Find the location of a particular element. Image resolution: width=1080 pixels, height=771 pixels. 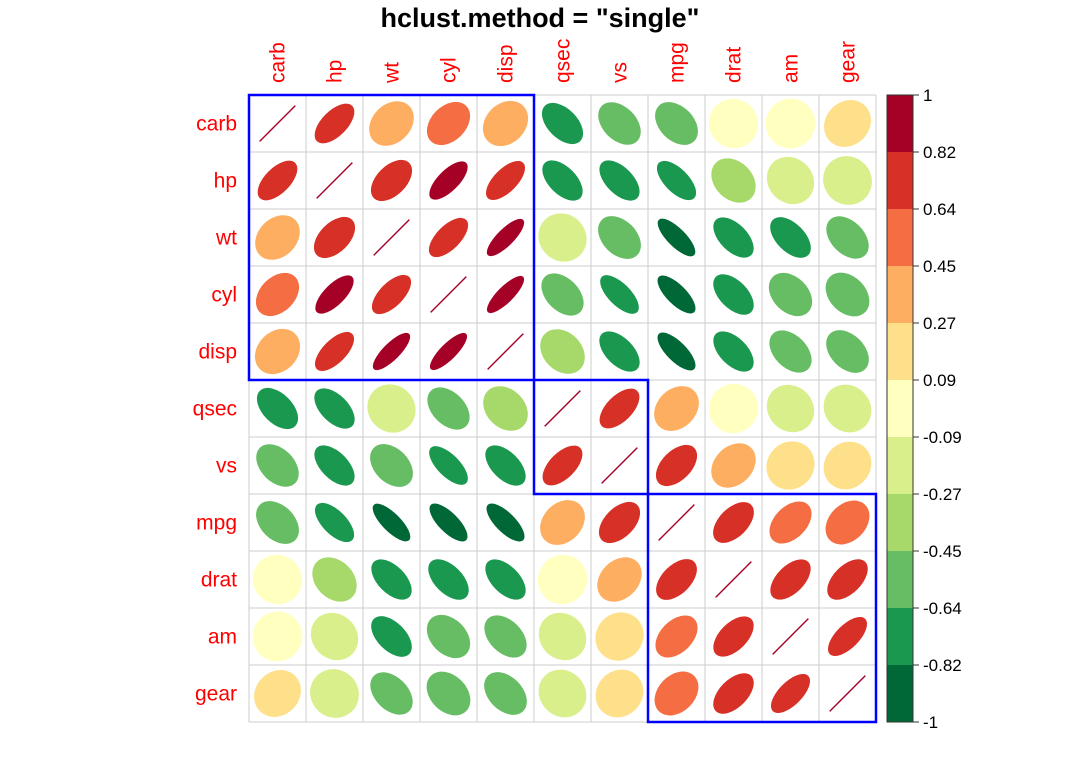

legend-tick-label: -1 is located at coordinates (930, 722).